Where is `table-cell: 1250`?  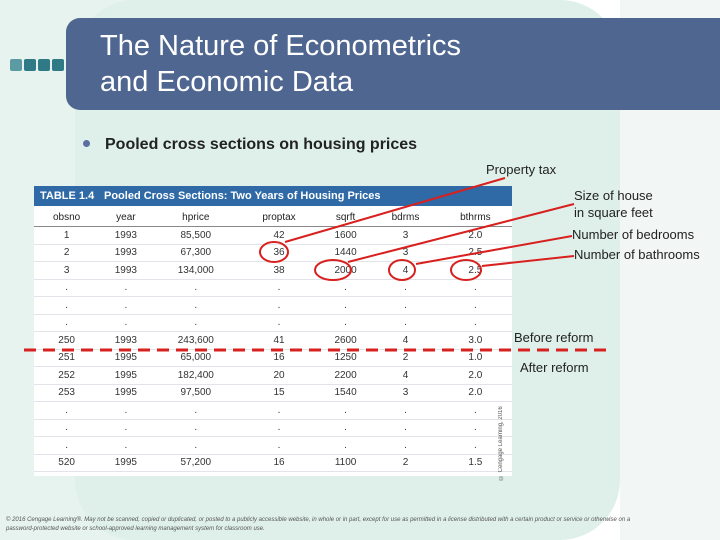 table-cell: 1250 is located at coordinates (345, 358).